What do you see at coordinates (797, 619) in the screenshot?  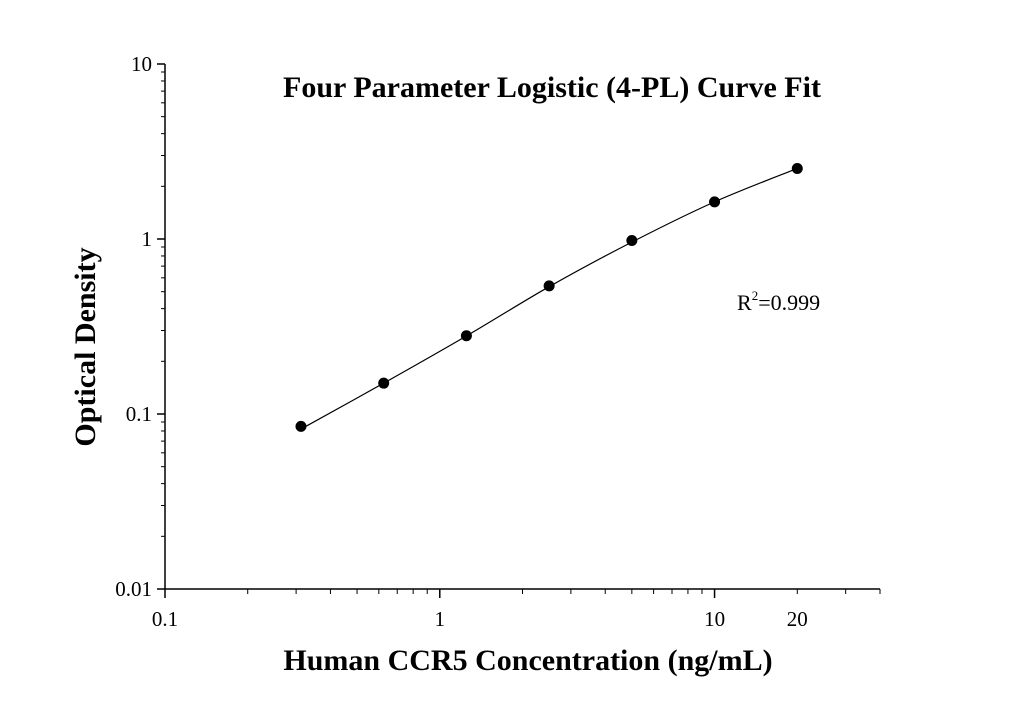 I see `x-tick-label: 20` at bounding box center [797, 619].